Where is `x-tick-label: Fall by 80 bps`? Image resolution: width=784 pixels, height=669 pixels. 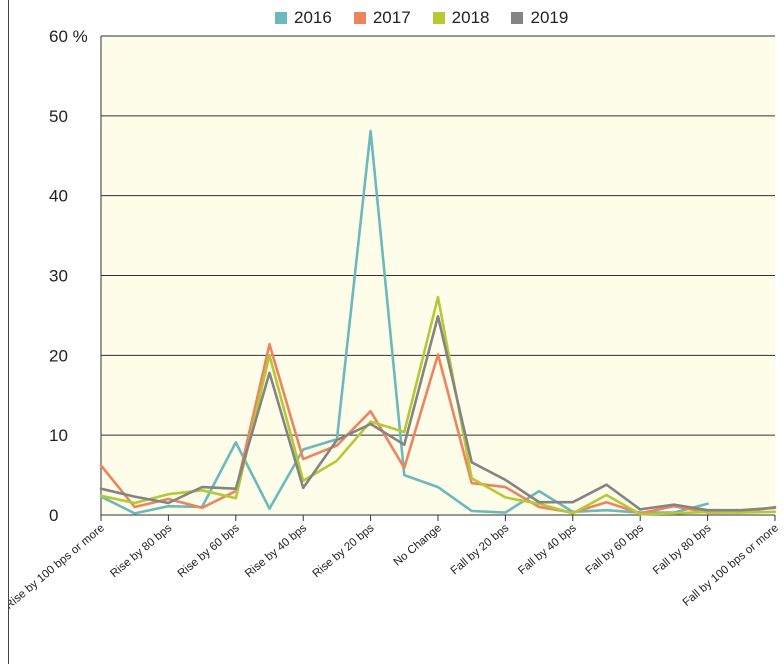
x-tick-label: Fall by 80 bps is located at coordinates (682, 549).